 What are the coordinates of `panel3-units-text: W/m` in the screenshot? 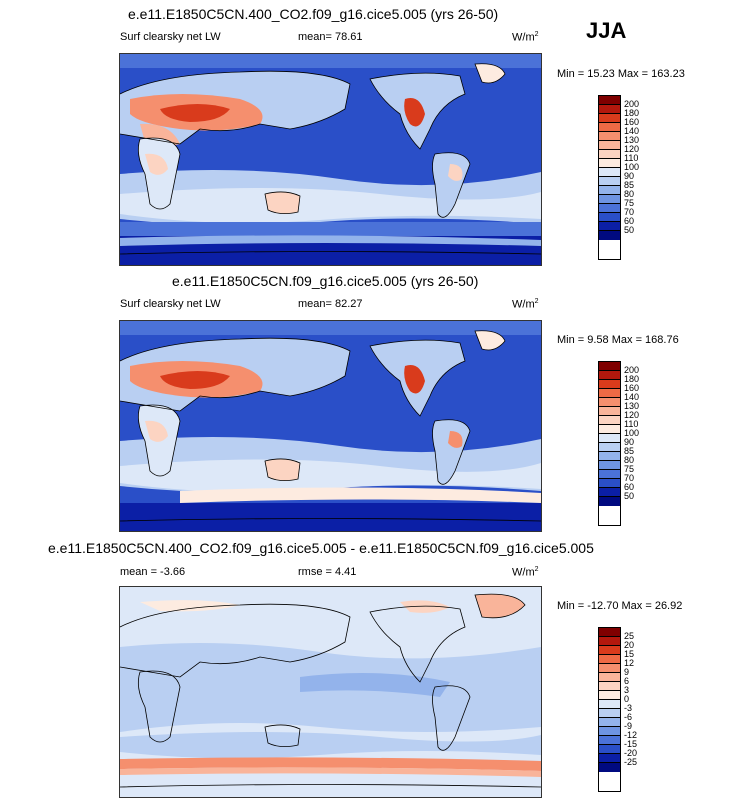 It's located at (523, 572).